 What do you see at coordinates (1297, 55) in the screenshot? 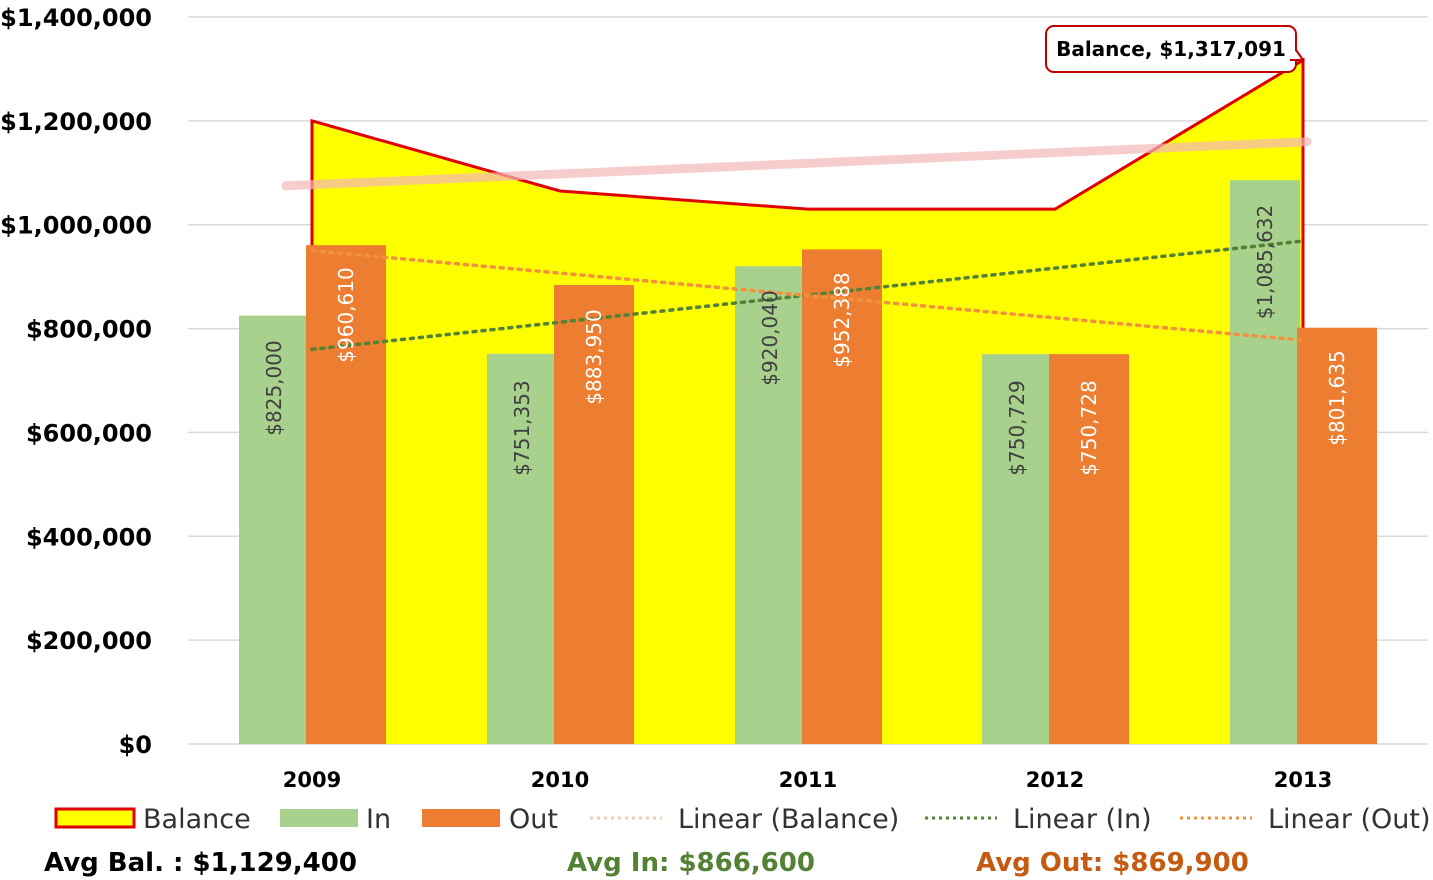
I see `callout-pointer` at bounding box center [1297, 55].